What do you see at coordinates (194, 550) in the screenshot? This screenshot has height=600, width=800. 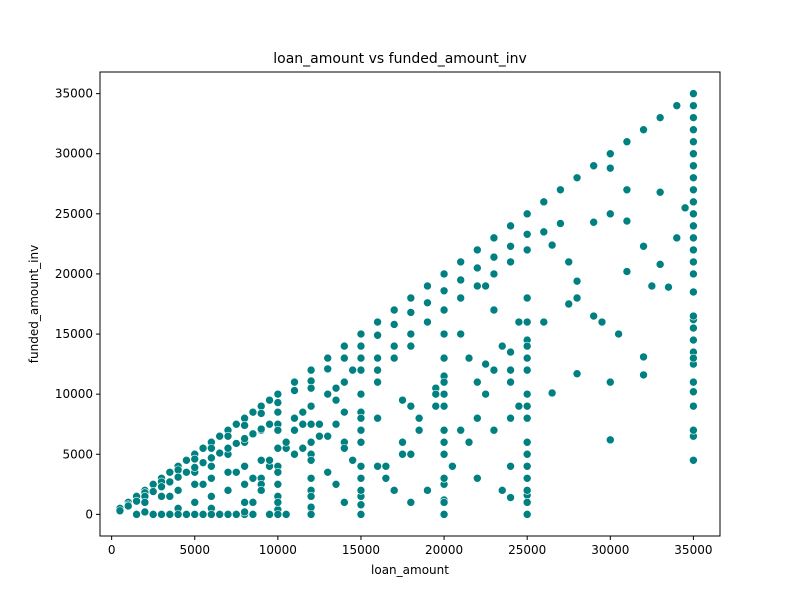 I see `x-tick-label: 5000` at bounding box center [194, 550].